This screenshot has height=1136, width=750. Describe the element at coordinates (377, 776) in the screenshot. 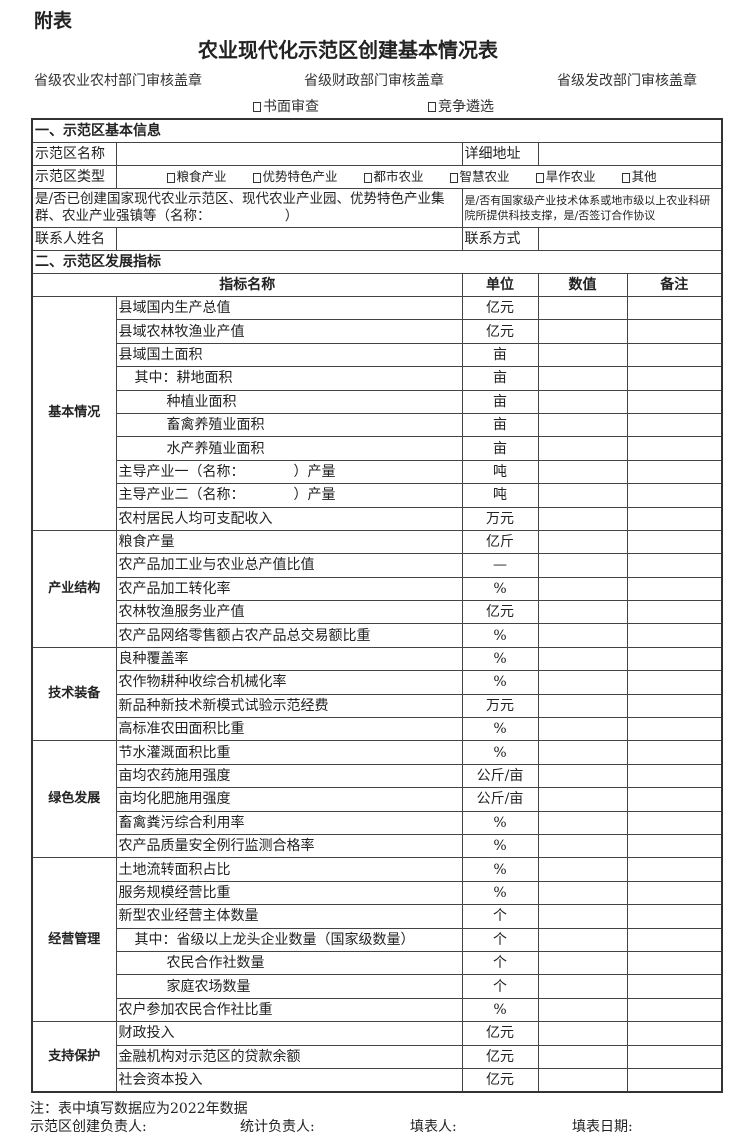

I see `table-row: 亩均农药施用强度 公斤/亩` at that location.